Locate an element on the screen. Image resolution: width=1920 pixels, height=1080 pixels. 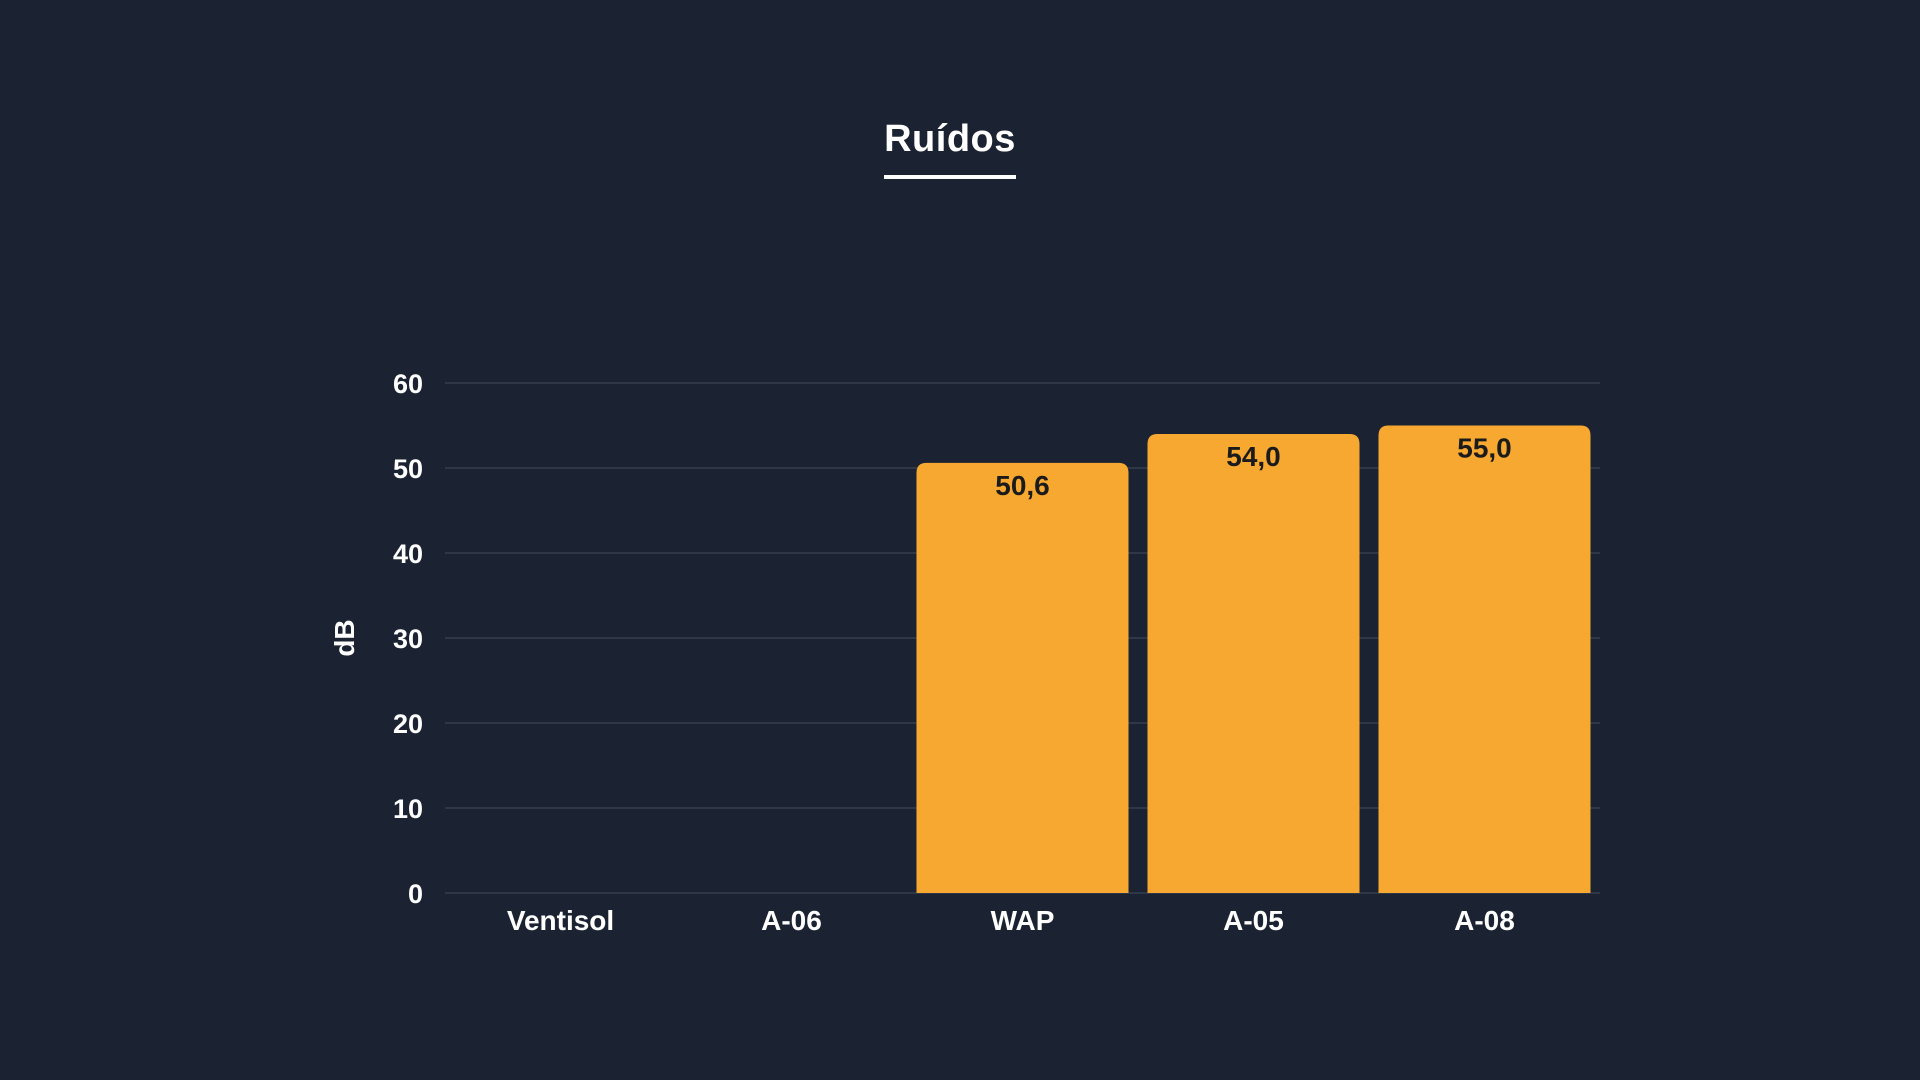
data-label-a-05: 54,0 is located at coordinates (1253, 456).